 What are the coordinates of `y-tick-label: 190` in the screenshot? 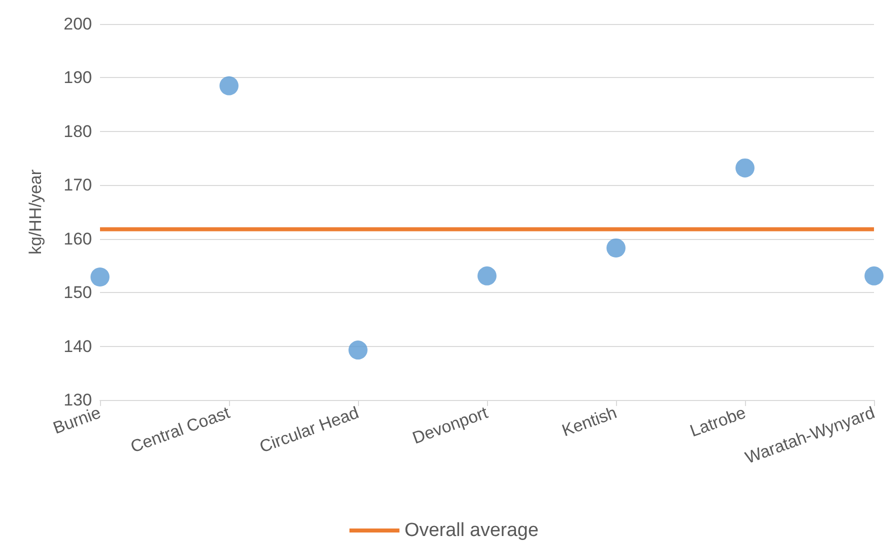 It's located at (78, 78).